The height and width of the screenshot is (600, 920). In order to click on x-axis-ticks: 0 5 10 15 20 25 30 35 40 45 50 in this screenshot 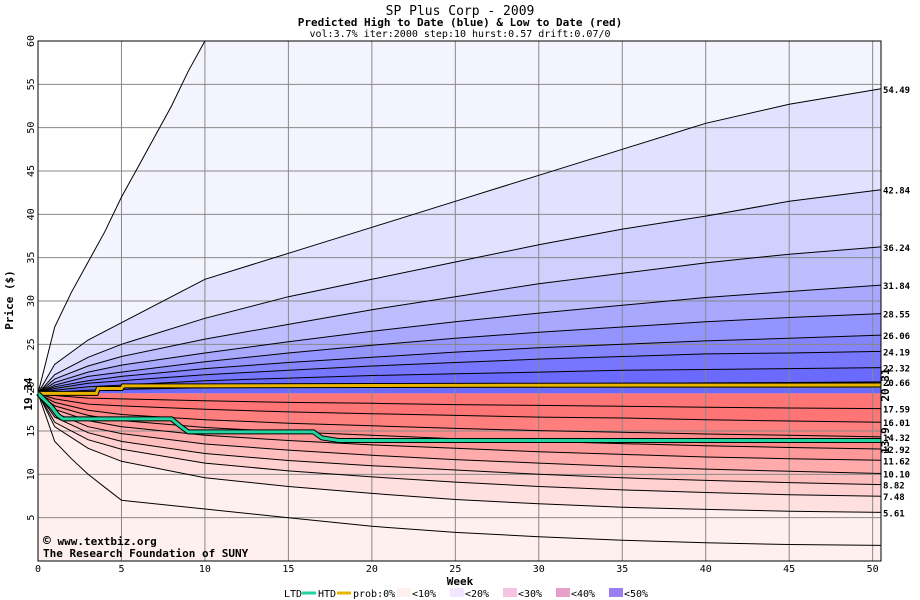, I will do `click(457, 569)`.